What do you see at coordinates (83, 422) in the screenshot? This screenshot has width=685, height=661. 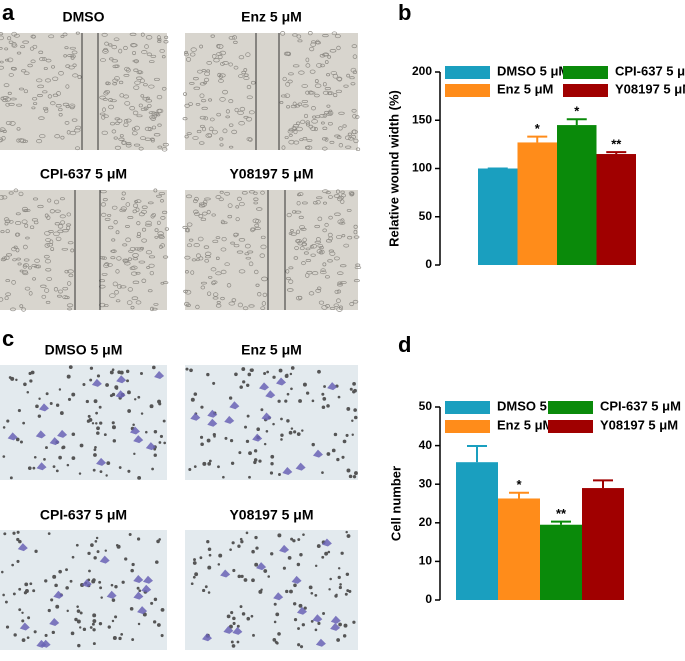 I see `image-bg` at bounding box center [83, 422].